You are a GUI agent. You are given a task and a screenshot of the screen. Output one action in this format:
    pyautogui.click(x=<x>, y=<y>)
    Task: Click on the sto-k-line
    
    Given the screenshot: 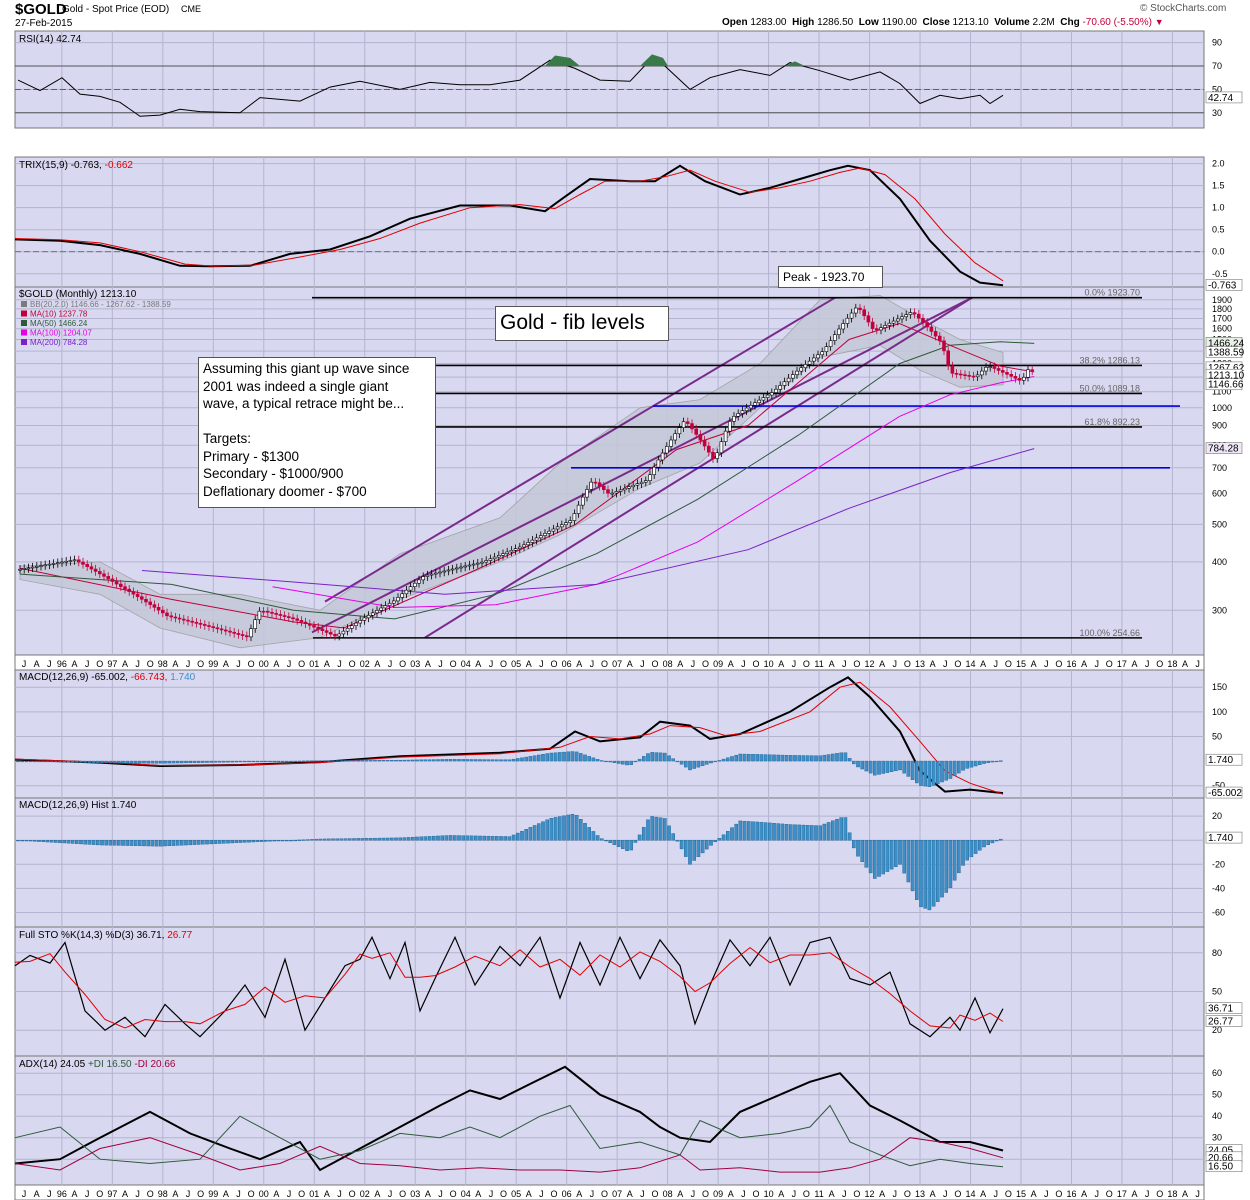 What is the action you would take?
    pyautogui.click(x=509, y=986)
    